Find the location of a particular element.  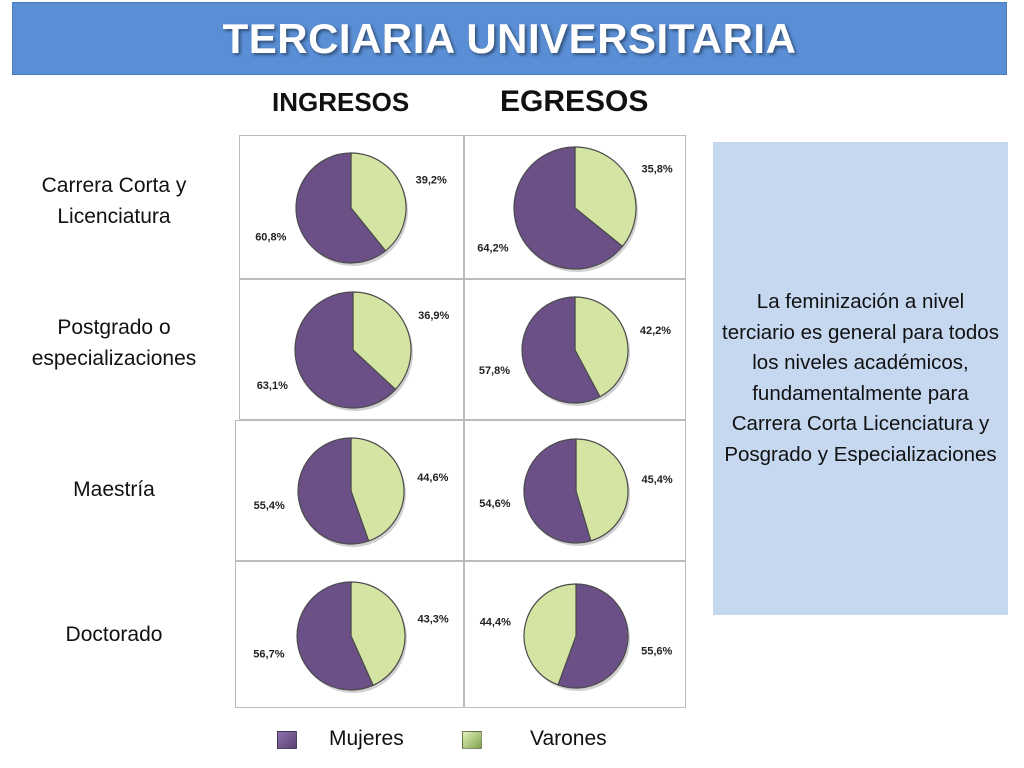

pie-chart-svg: 39,2% 60,8% is located at coordinates (351, 209).